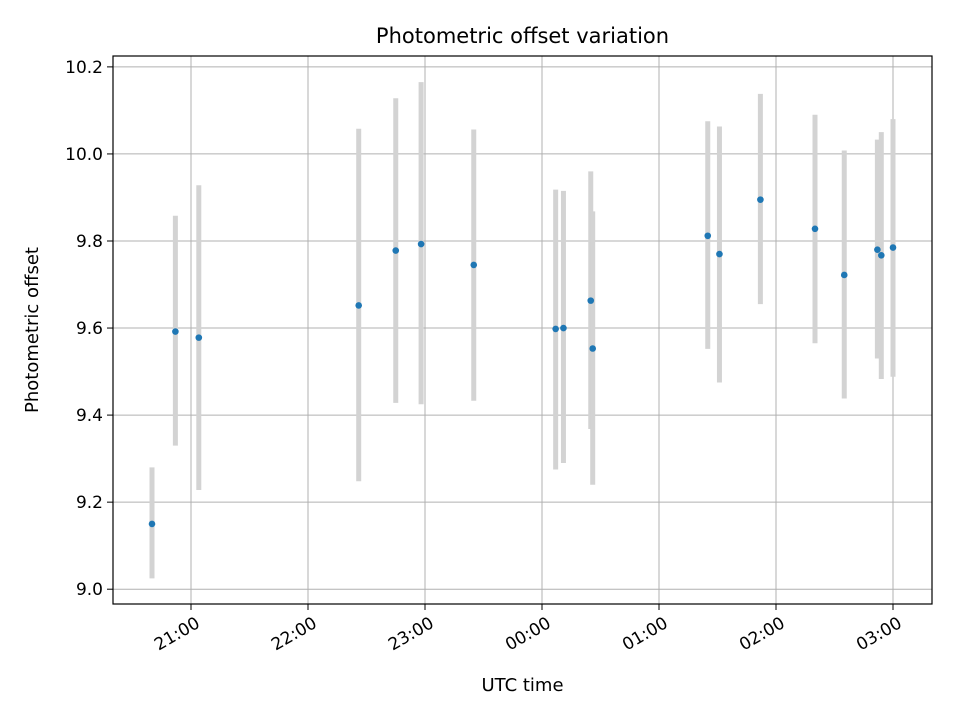  Describe the element at coordinates (522, 685) in the screenshot. I see `x-axis-title: UTC time` at that location.